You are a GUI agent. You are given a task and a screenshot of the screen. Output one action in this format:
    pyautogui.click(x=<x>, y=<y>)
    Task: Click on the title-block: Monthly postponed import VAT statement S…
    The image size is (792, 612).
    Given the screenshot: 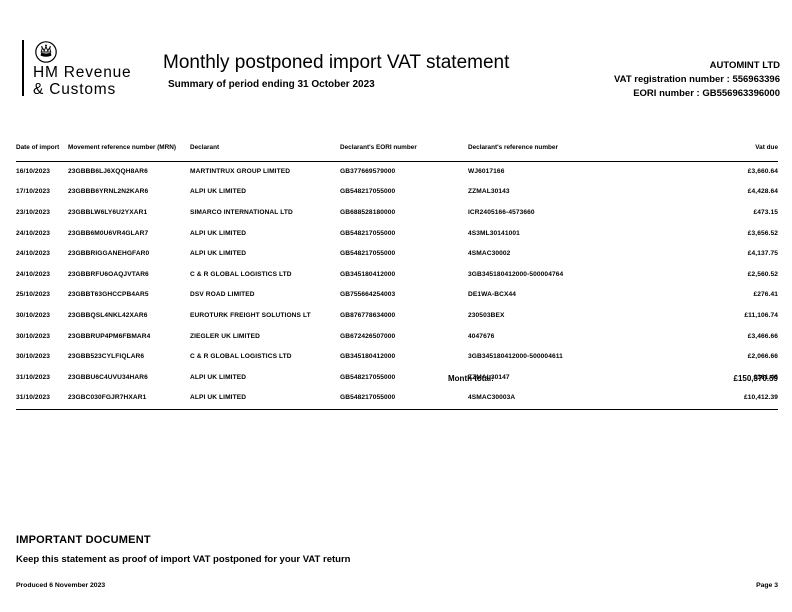 What is the action you would take?
    pyautogui.click(x=336, y=71)
    